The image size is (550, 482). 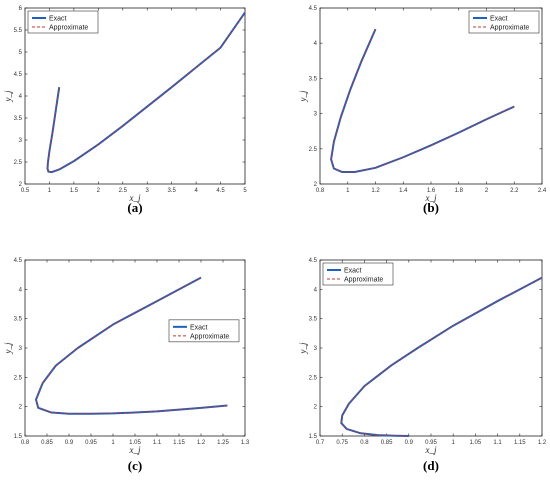 What do you see at coordinates (431, 207) in the screenshot?
I see `panel-caption: (b)` at bounding box center [431, 207].